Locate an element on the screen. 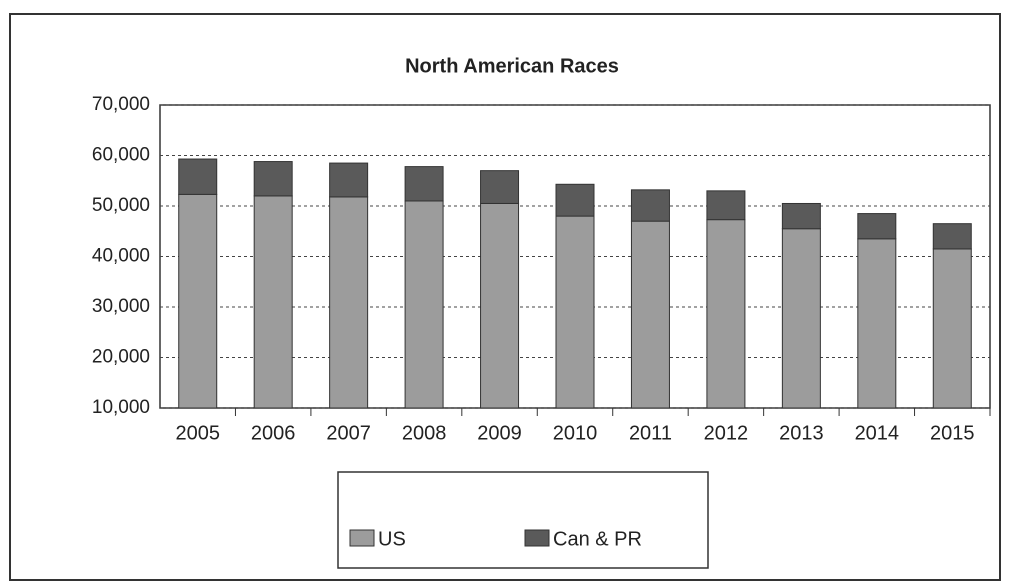 This screenshot has height=584, width=1010. y-tick-label: 40,000 is located at coordinates (121, 256).